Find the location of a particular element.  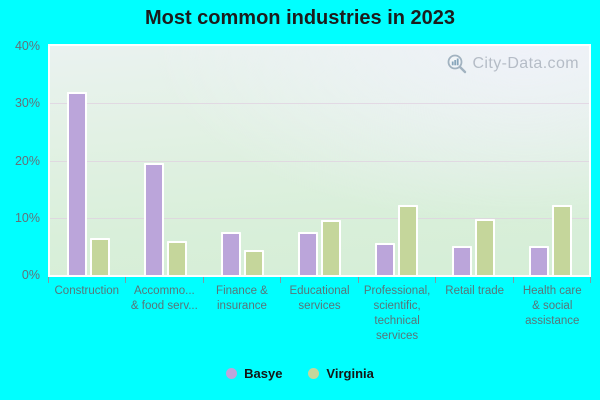

y-tick-label: 40% is located at coordinates (27, 46).